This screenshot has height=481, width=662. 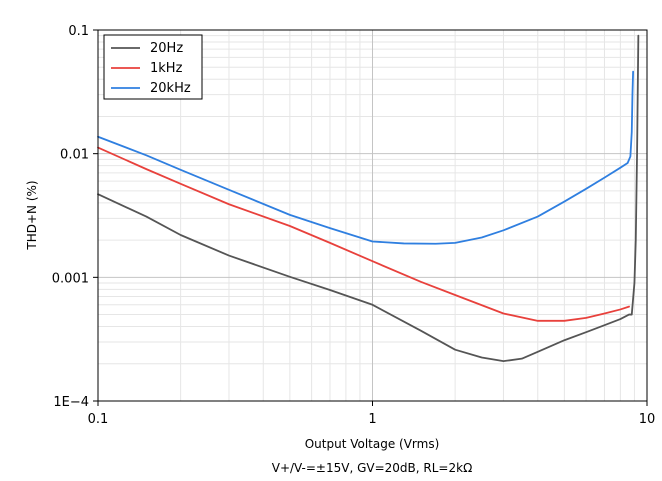 I want to click on y-axis-title: THD+N (%), so click(x=32, y=215).